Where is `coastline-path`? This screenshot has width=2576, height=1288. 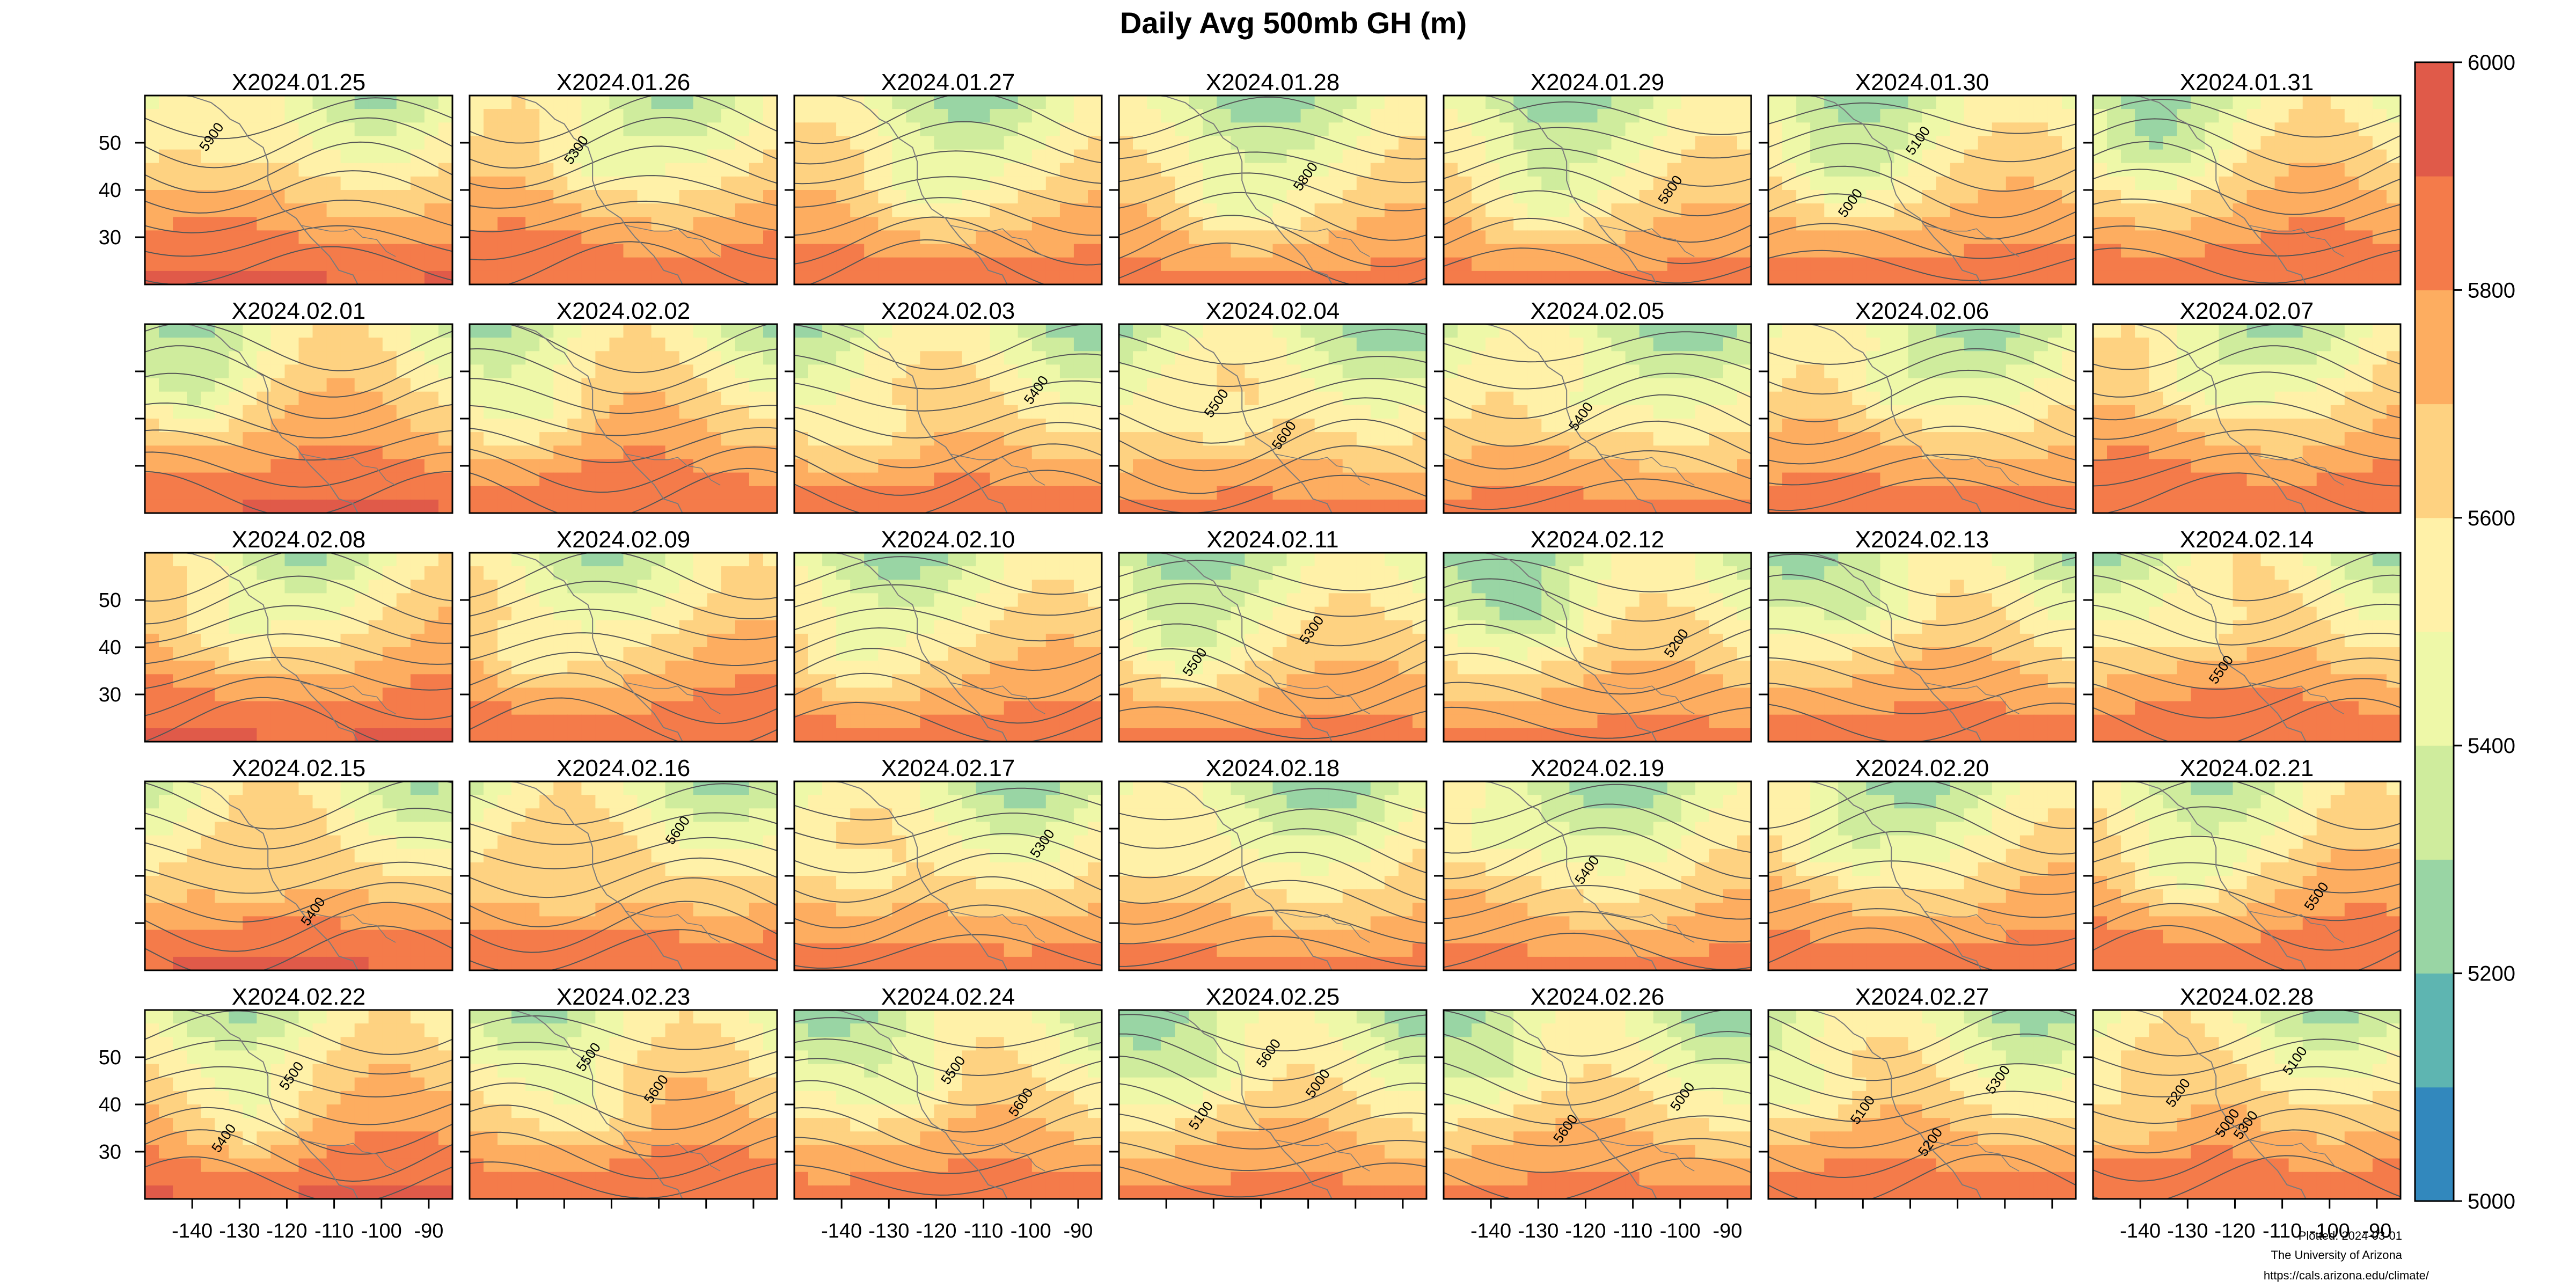
coastline-path is located at coordinates (1567, 190).